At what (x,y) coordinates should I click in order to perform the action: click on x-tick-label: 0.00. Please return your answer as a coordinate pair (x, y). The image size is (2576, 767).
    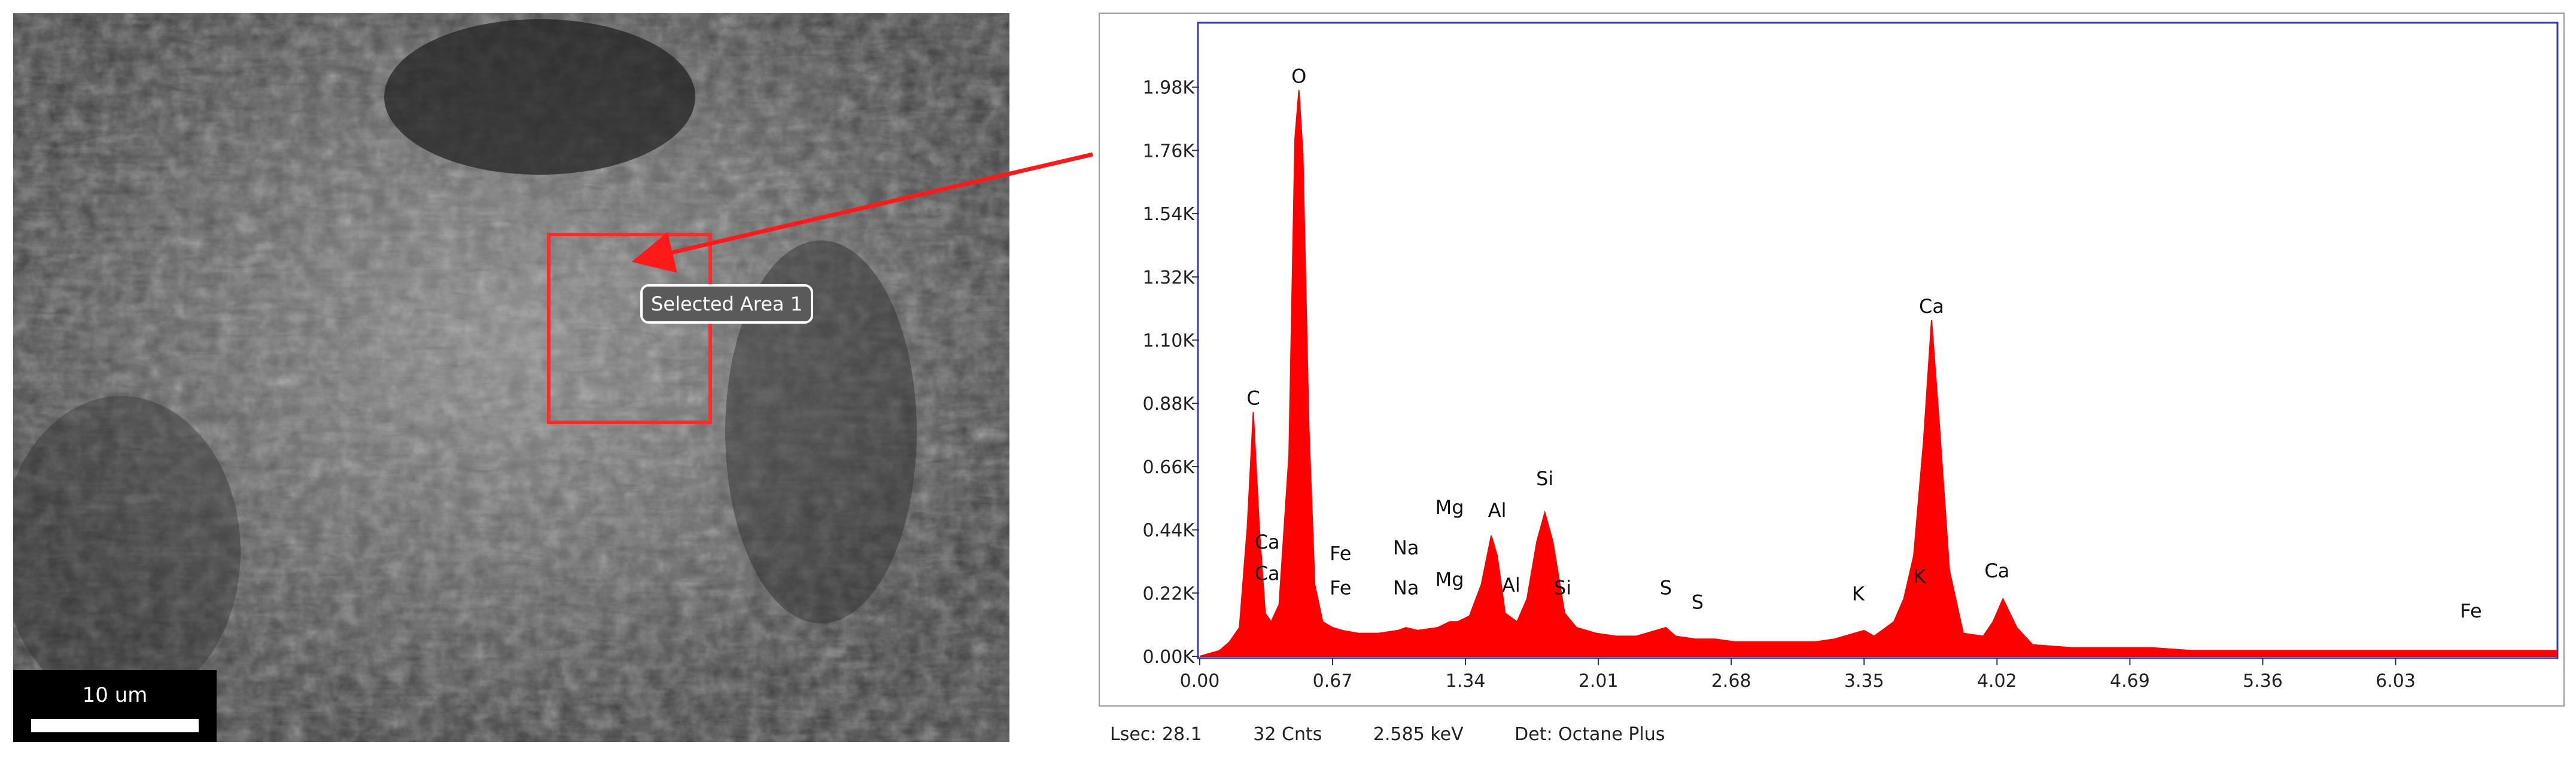
    Looking at the image, I should click on (1200, 681).